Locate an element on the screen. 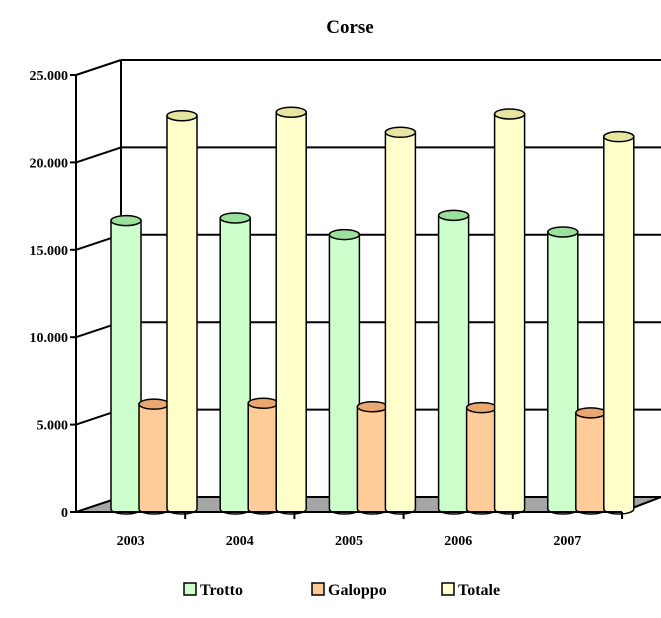 This screenshot has width=661, height=618. bar-galoppo-2004 is located at coordinates (263, 456).